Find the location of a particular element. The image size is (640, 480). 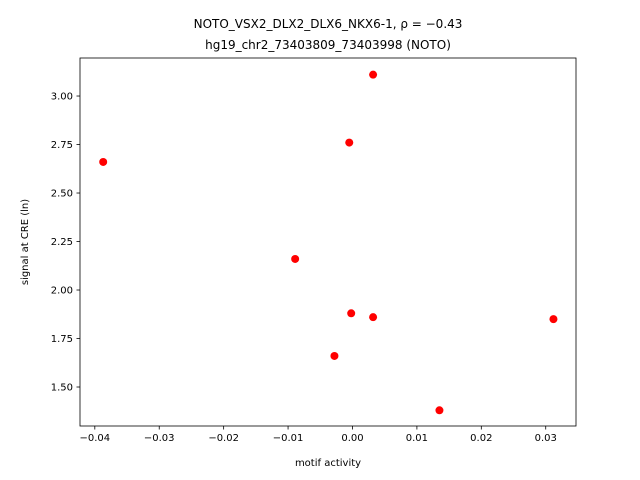

y-tick-label: 2.00 is located at coordinates (62, 291).